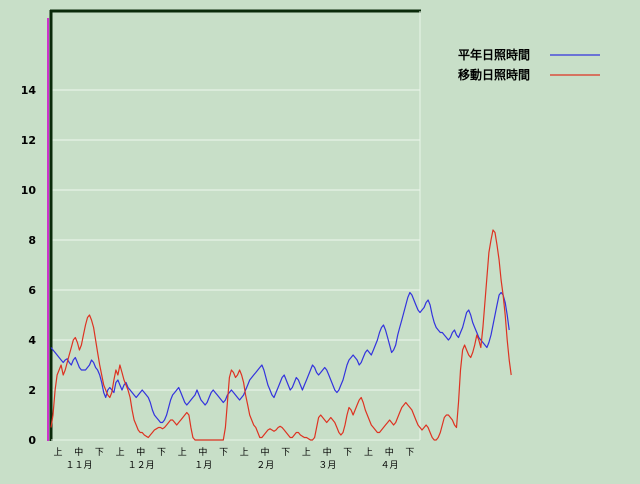  What do you see at coordinates (32, 440) in the screenshot?
I see `y-tick-label: 0` at bounding box center [32, 440].